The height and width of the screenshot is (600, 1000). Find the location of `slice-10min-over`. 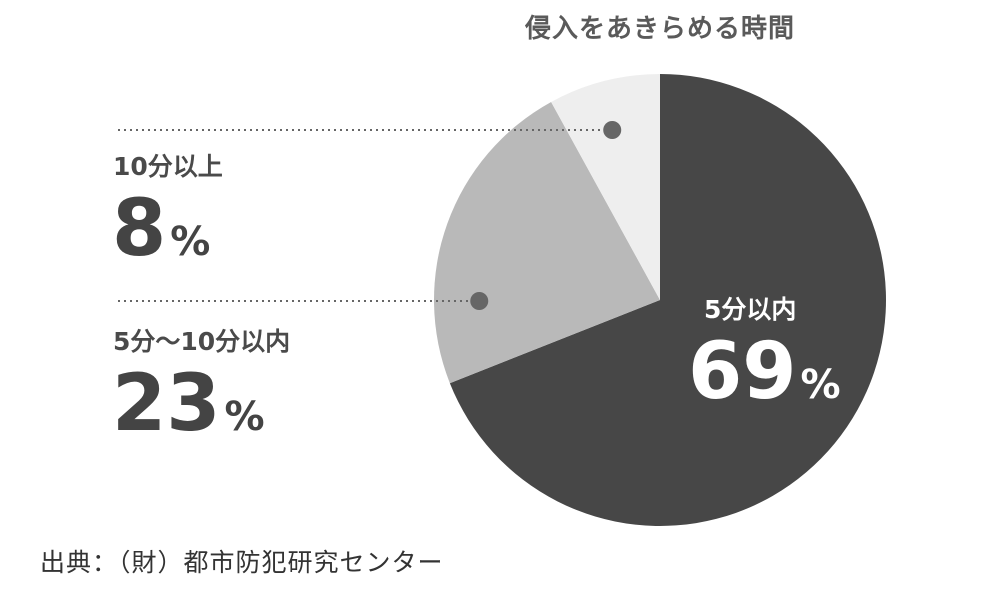

slice-10min-over is located at coordinates (605, 187).